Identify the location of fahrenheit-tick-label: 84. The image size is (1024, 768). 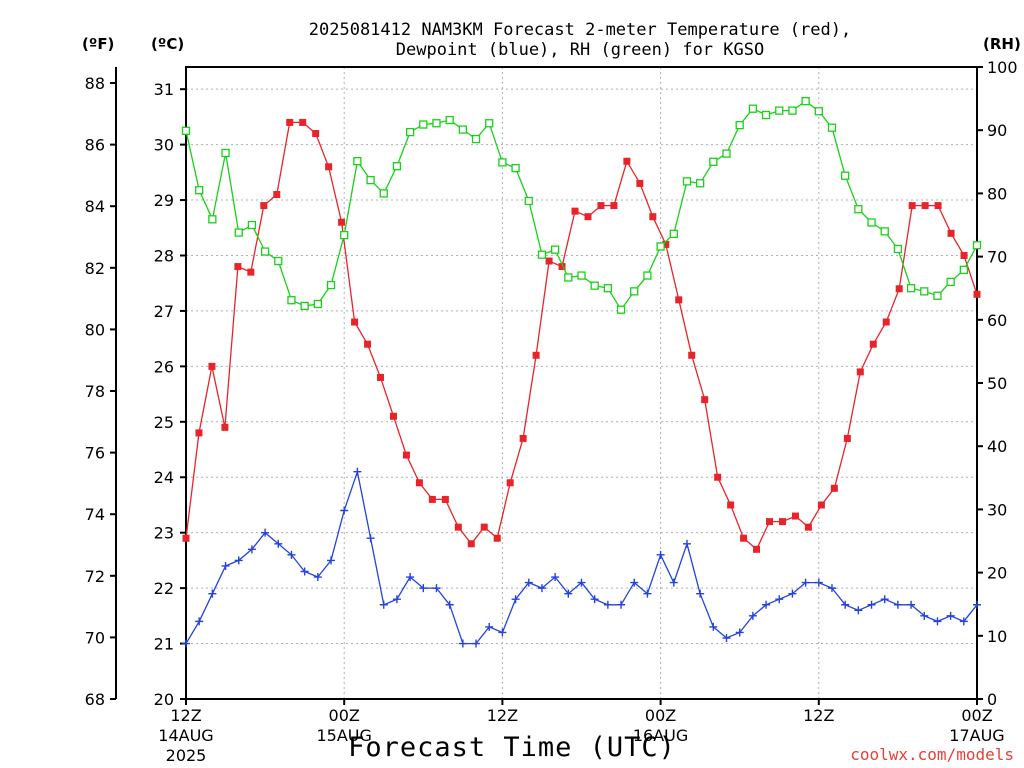
(95, 206).